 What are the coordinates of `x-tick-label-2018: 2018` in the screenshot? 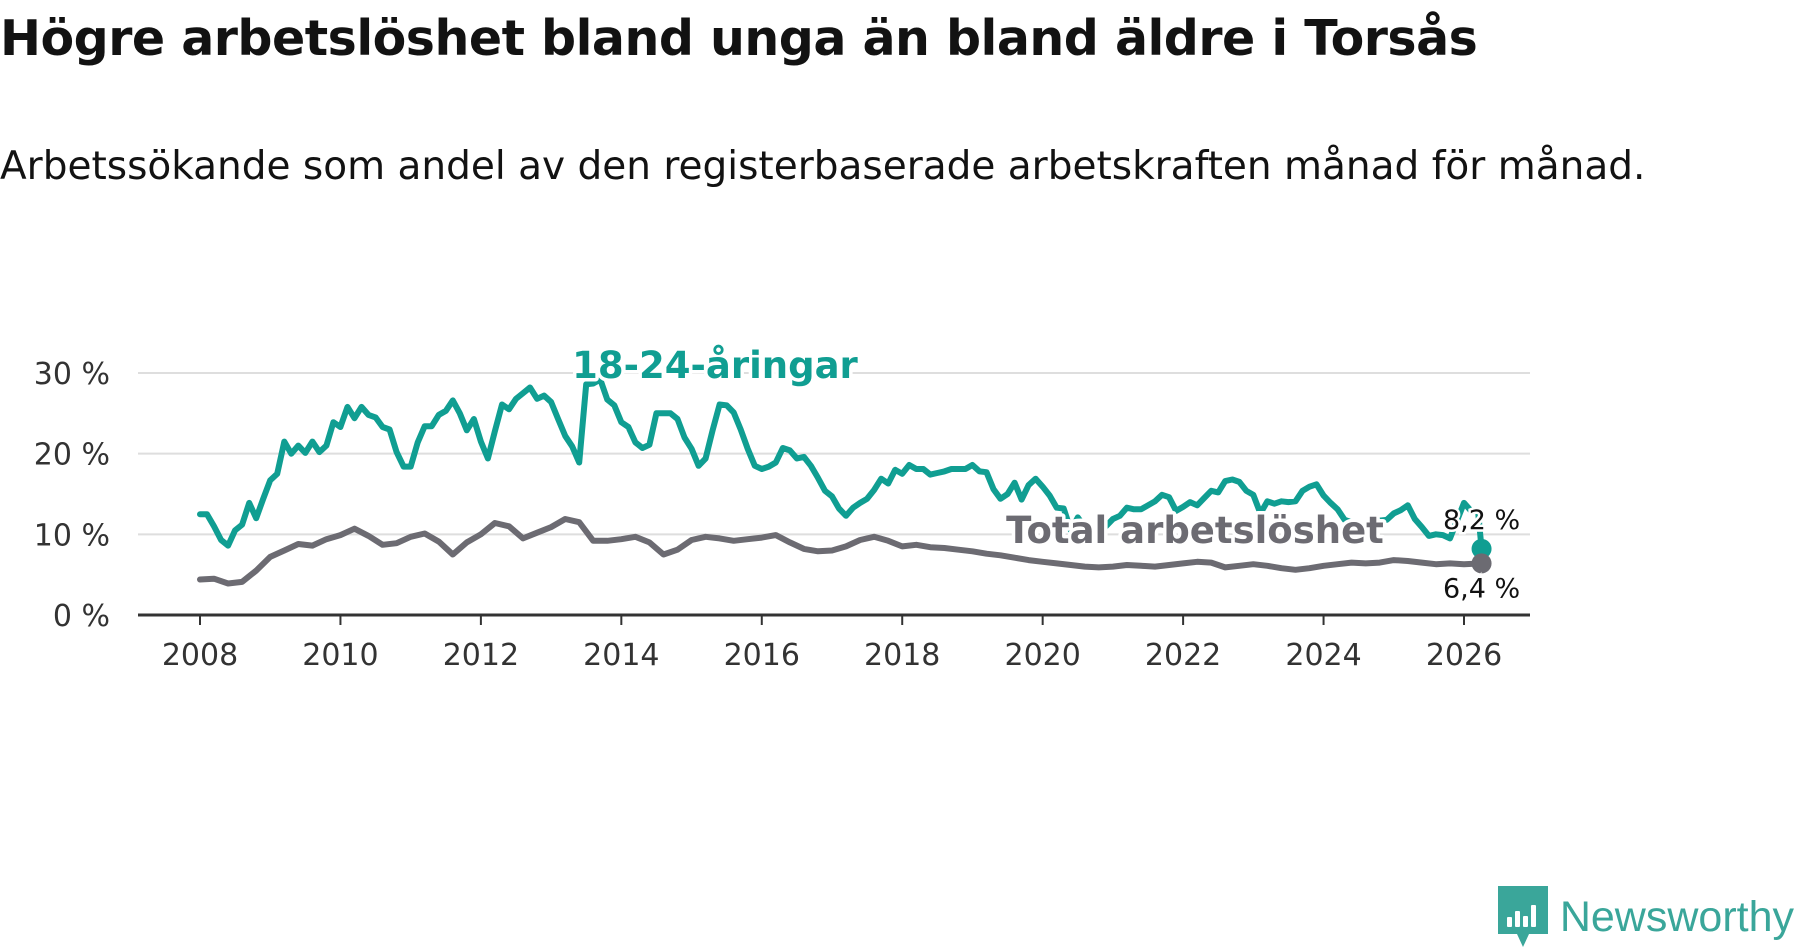 It's located at (902, 655).